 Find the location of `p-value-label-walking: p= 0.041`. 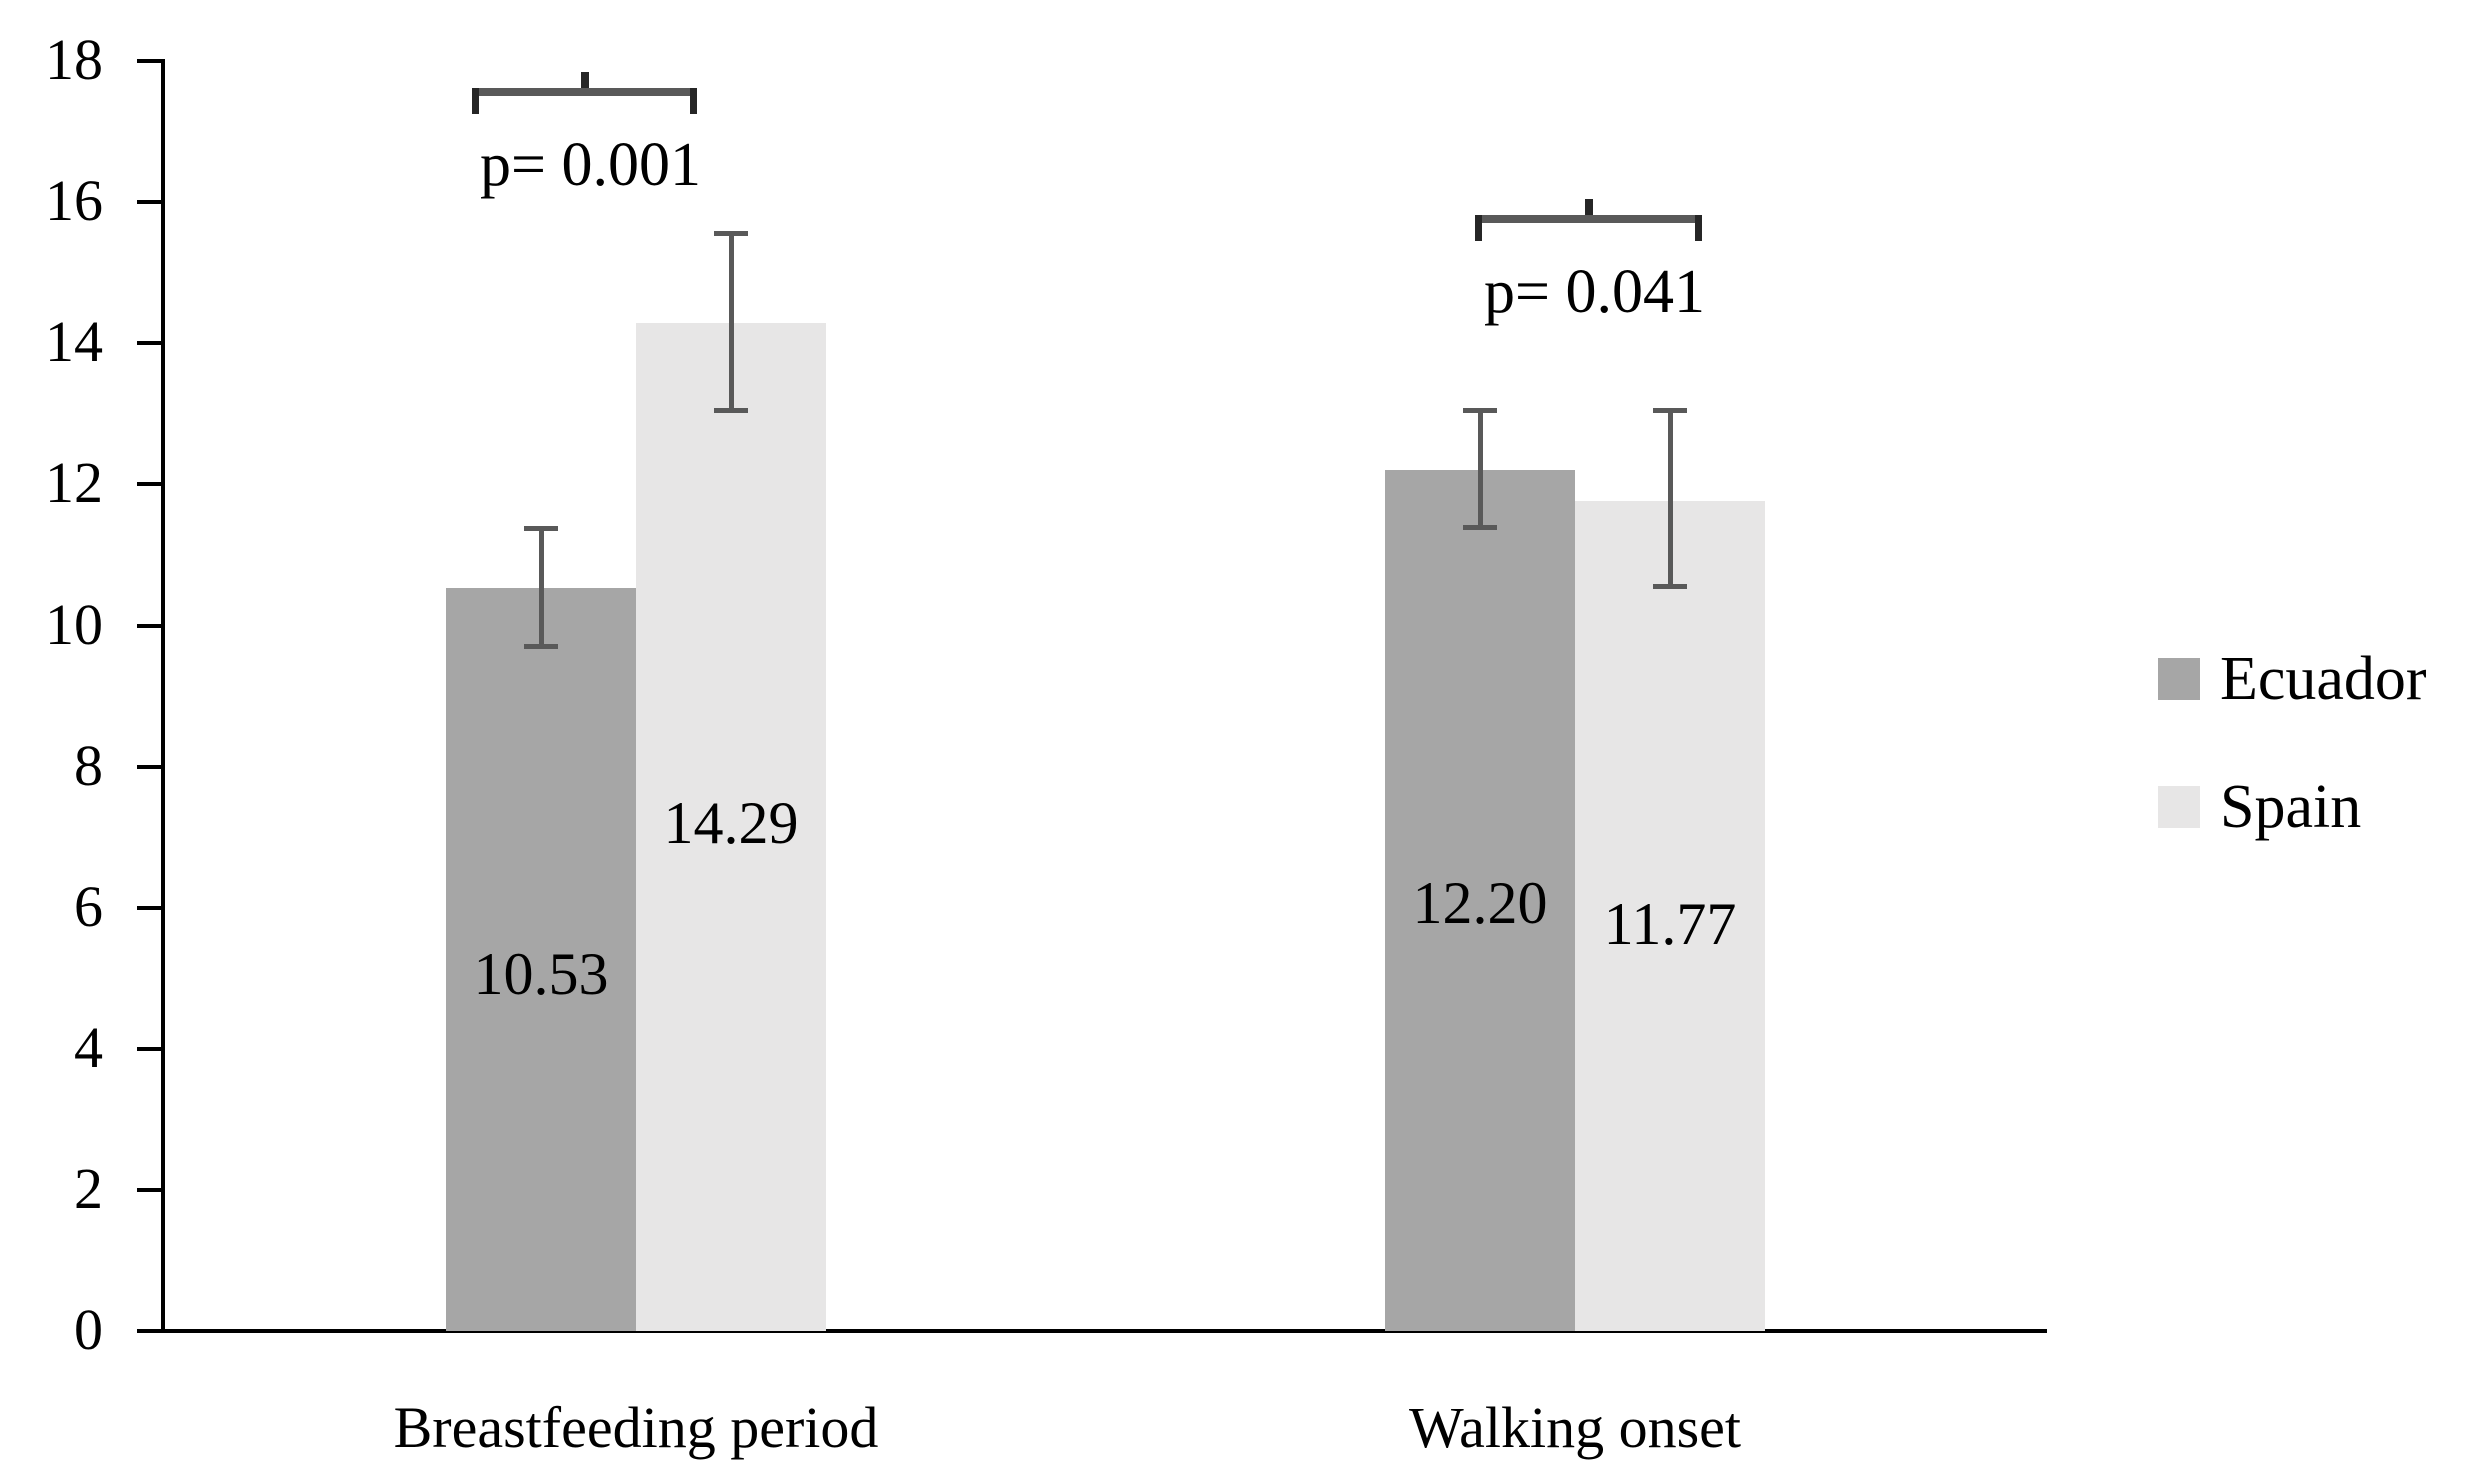

p-value-label-walking: p= 0.041 is located at coordinates (1594, 292).